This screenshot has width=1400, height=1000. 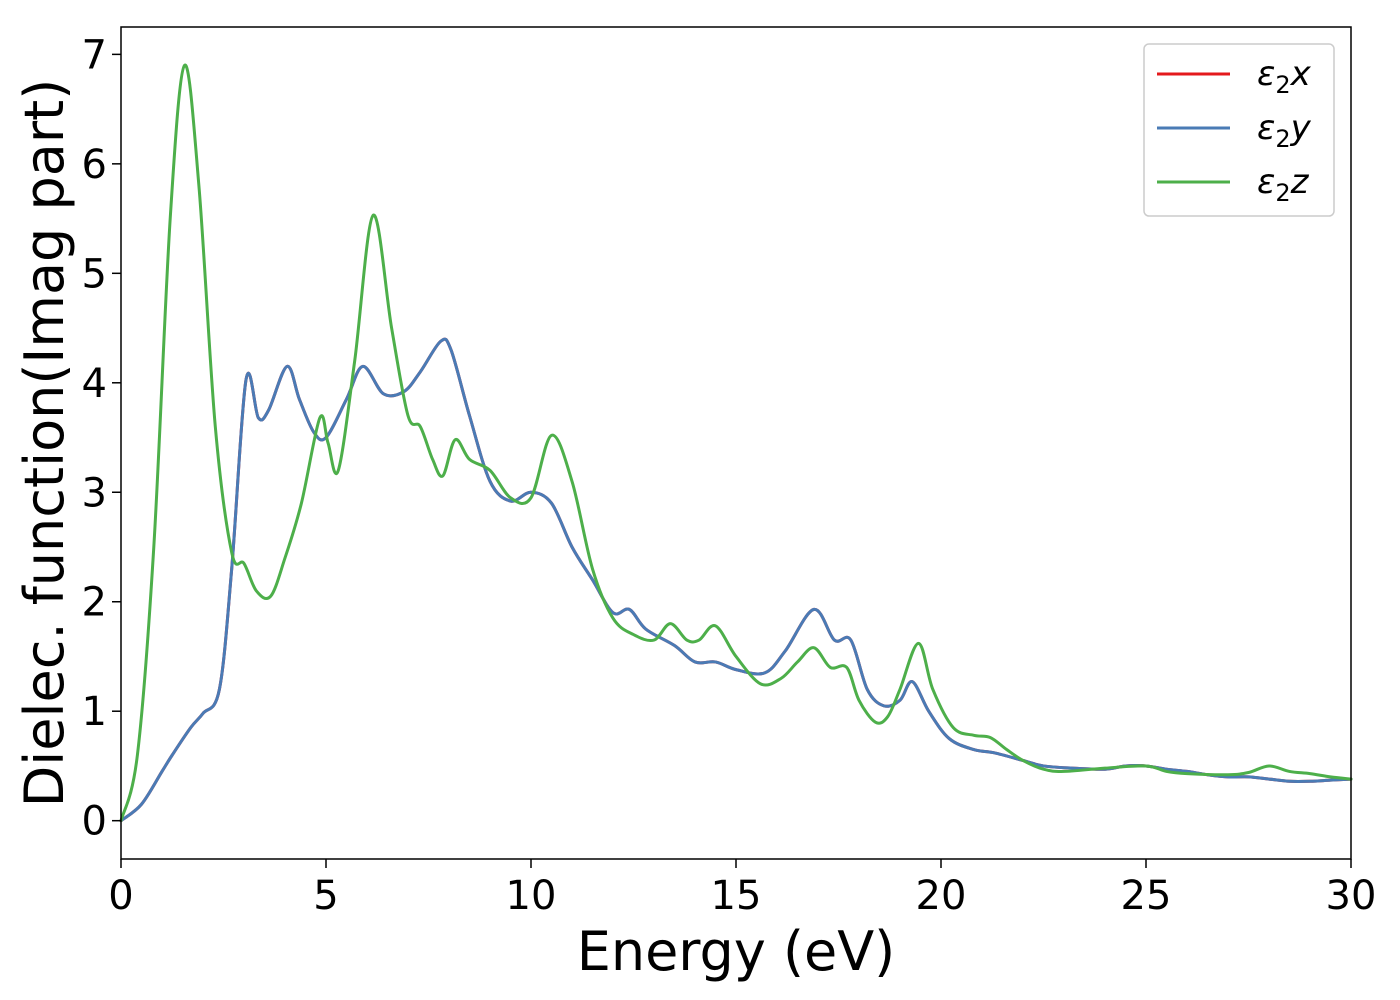 What do you see at coordinates (94, 274) in the screenshot?
I see `y-tick-label: 5` at bounding box center [94, 274].